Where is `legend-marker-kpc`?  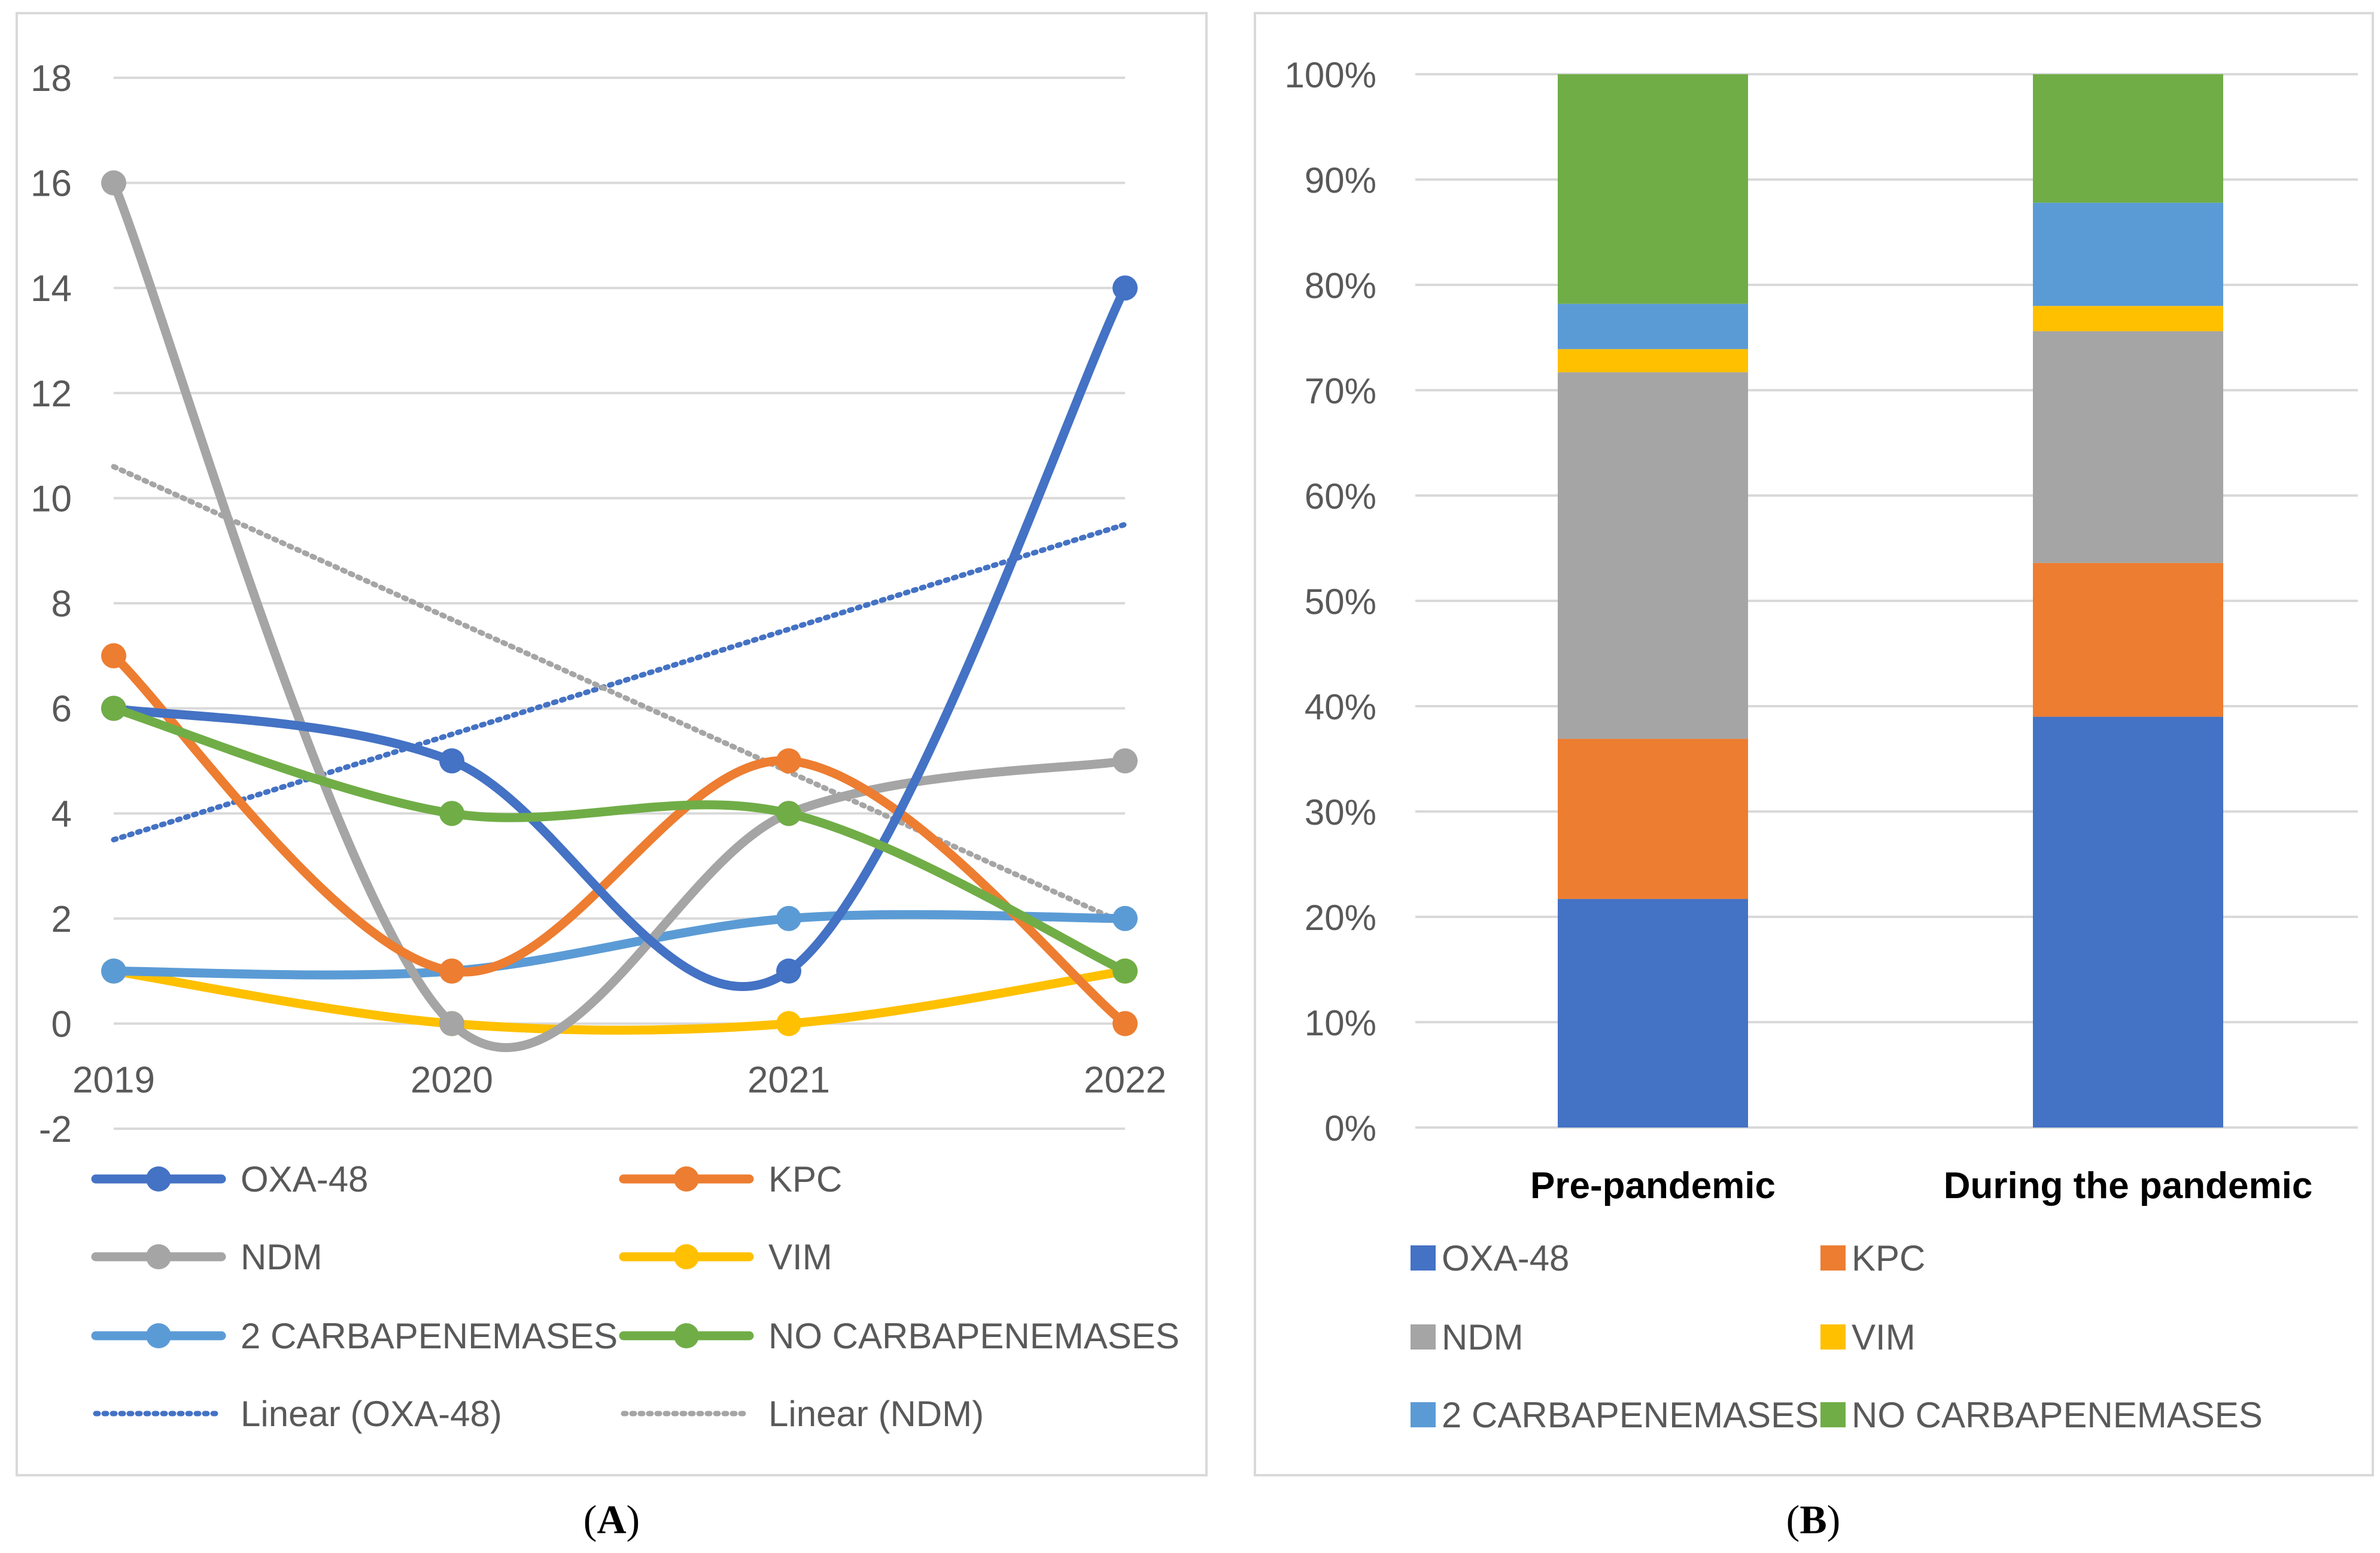
legend-marker-kpc is located at coordinates (687, 1179).